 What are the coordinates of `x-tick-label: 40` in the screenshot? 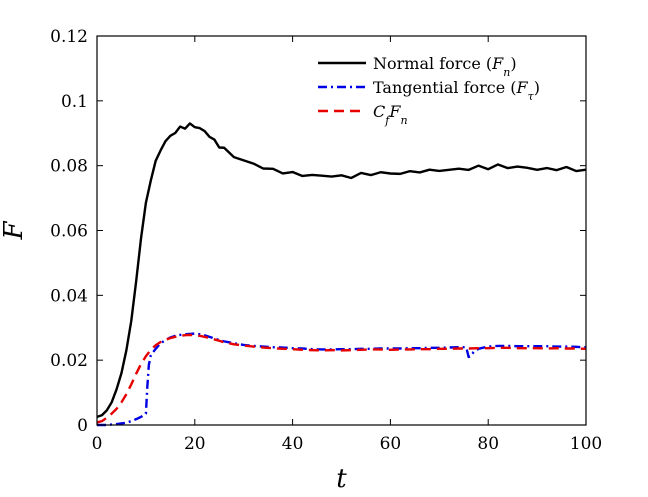 It's located at (293, 444).